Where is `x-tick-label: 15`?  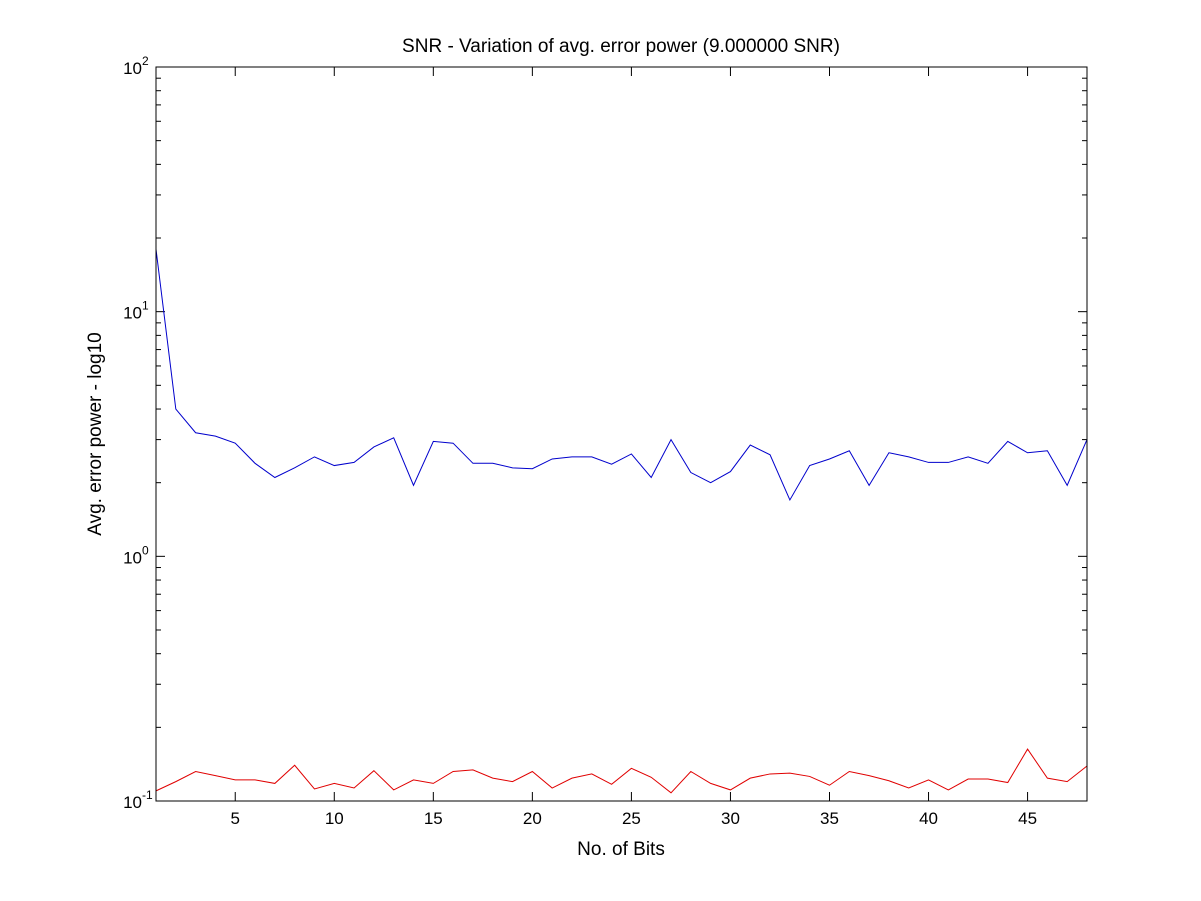 x-tick-label: 15 is located at coordinates (433, 818).